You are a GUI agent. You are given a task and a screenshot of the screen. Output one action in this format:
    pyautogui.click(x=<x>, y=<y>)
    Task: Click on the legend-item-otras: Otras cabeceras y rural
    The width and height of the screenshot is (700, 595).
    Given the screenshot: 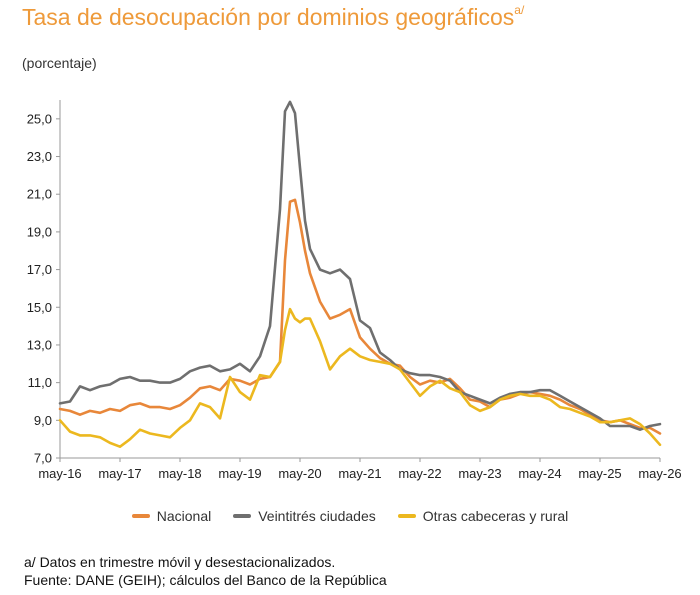 What is the action you would take?
    pyautogui.click(x=483, y=516)
    